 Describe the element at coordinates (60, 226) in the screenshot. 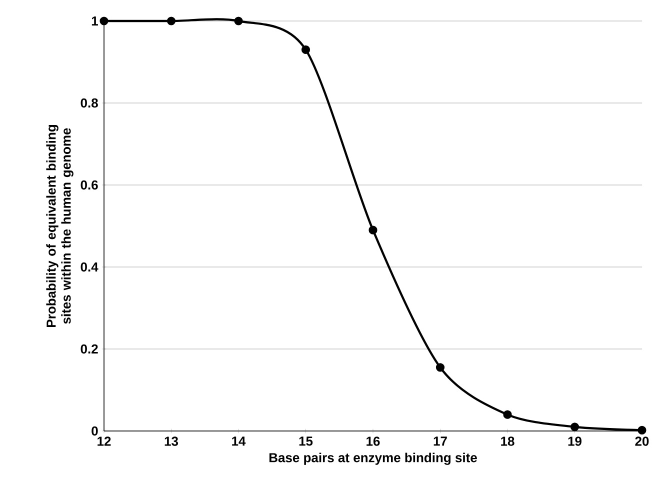

I see `y-axis-title: Probability of equivalent binding sites within the human genome` at that location.